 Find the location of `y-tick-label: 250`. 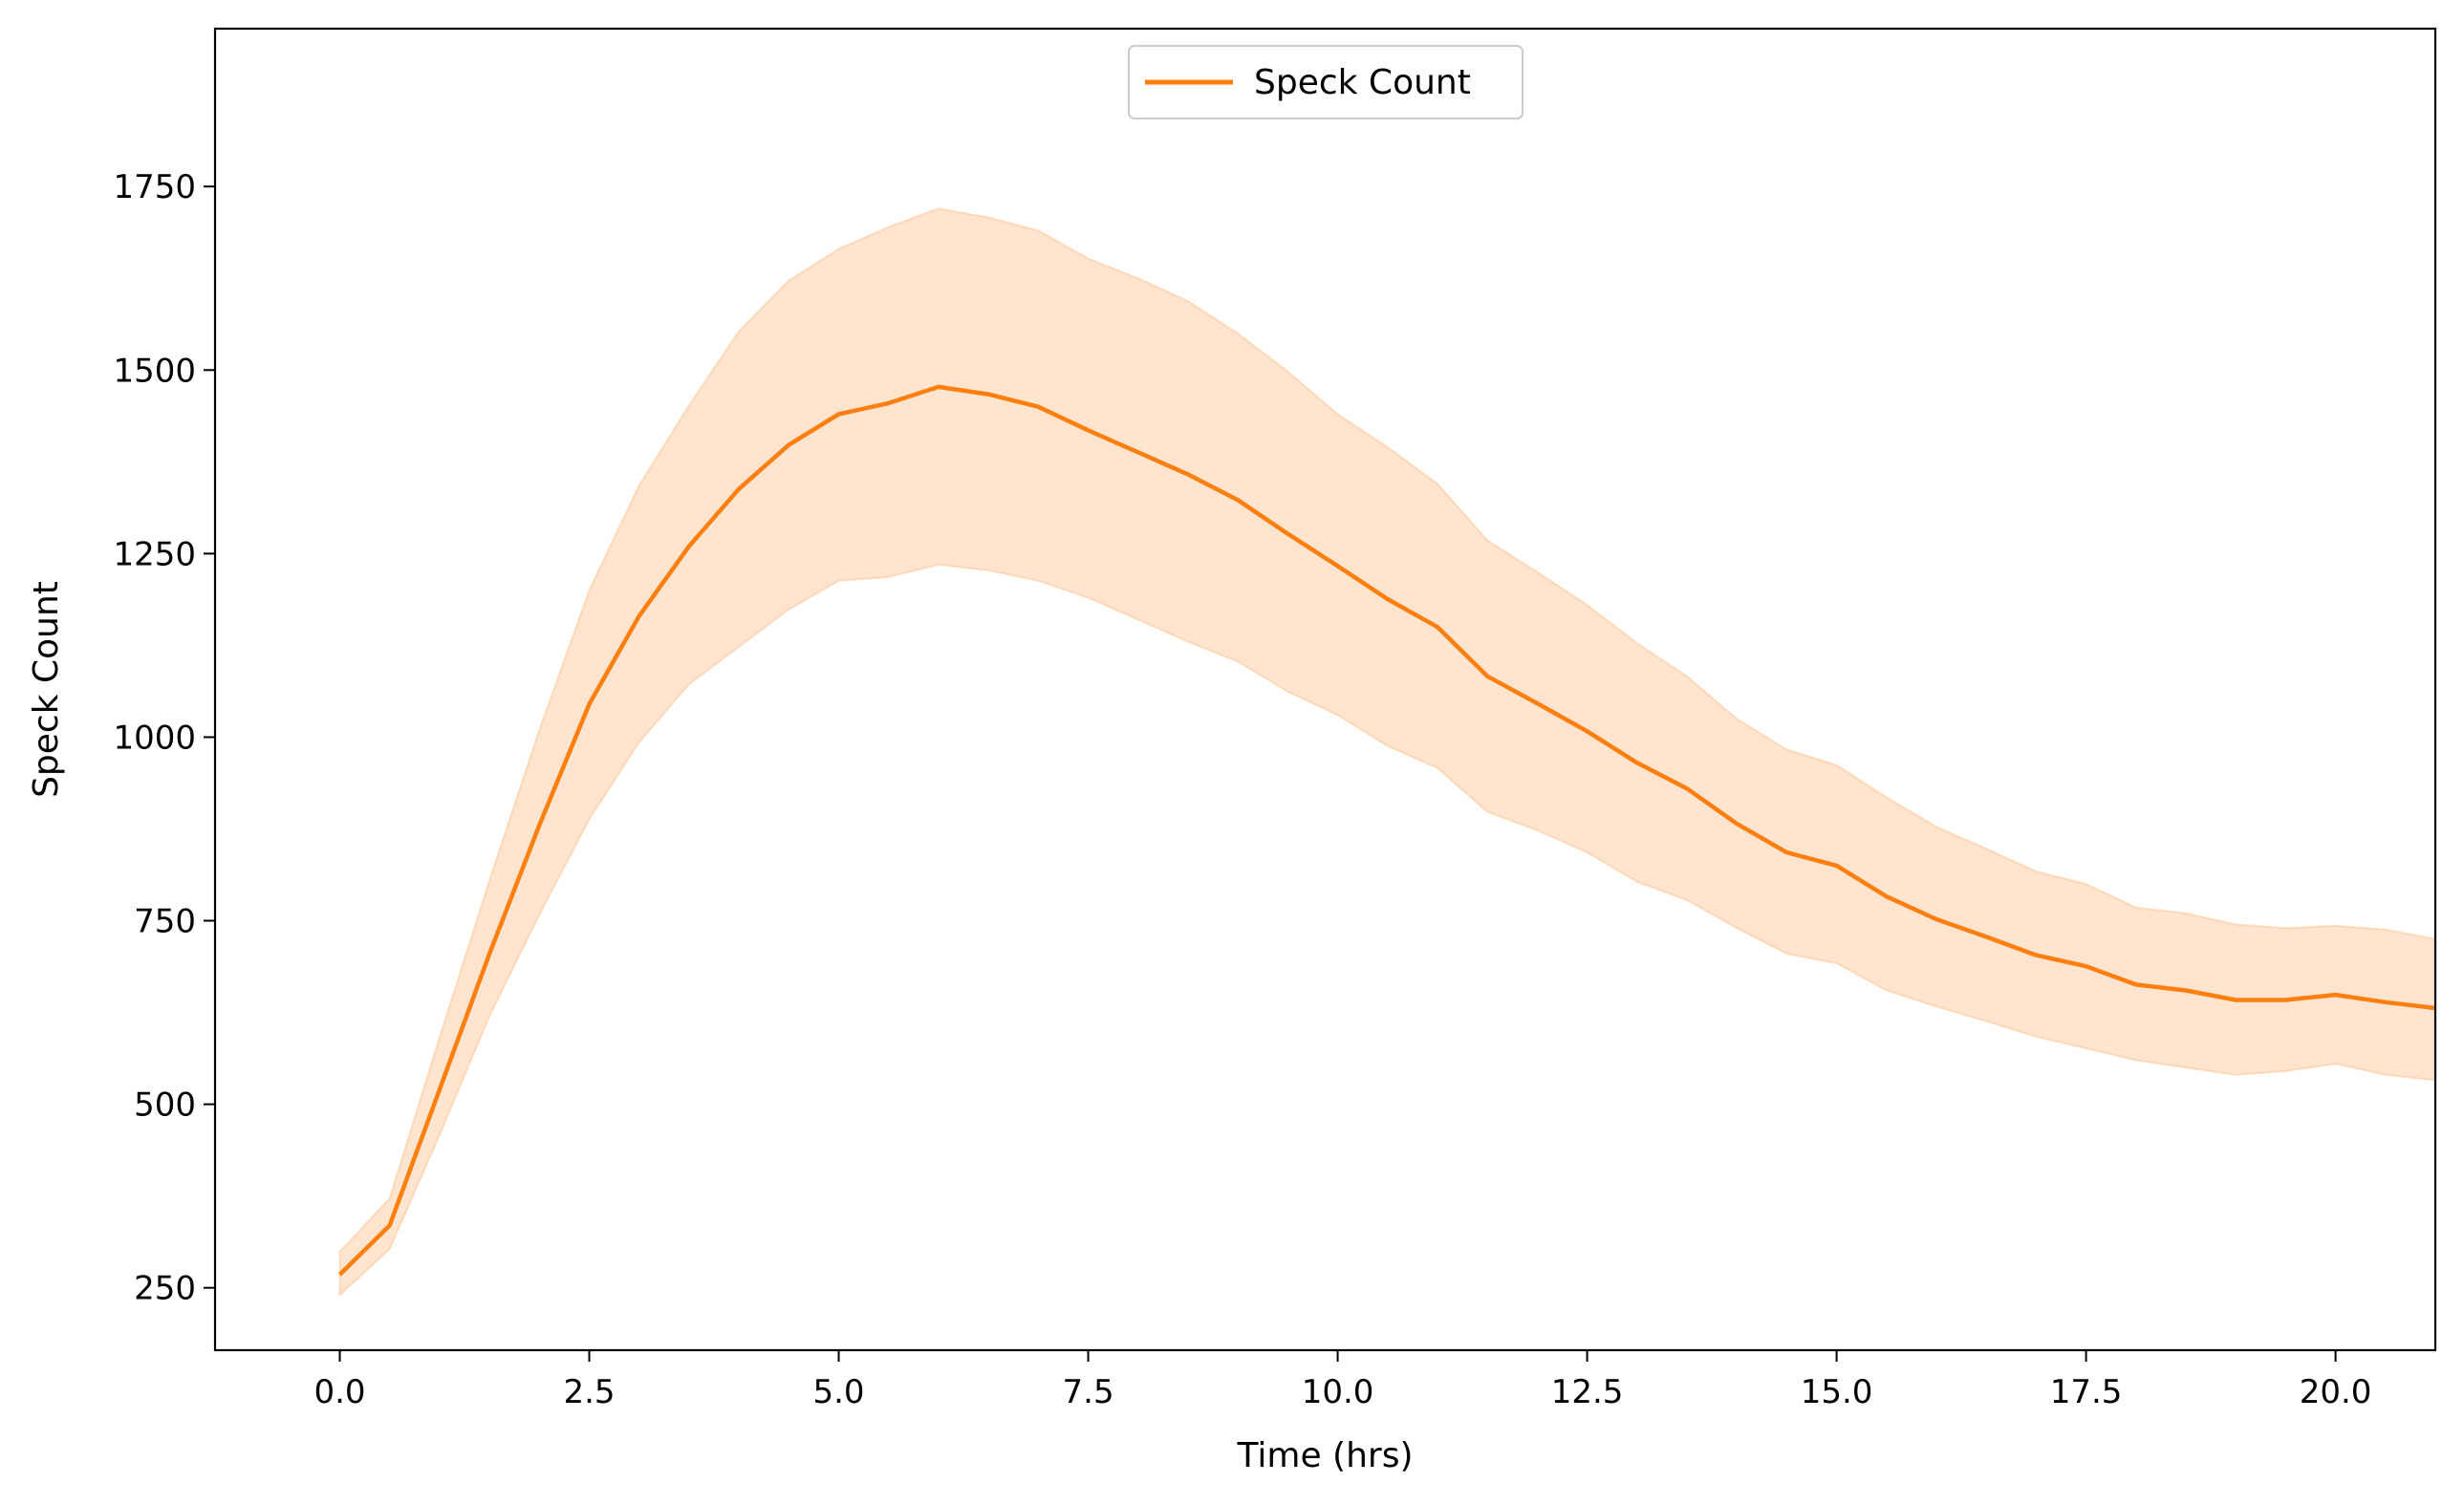

y-tick-label: 250 is located at coordinates (165, 1289).